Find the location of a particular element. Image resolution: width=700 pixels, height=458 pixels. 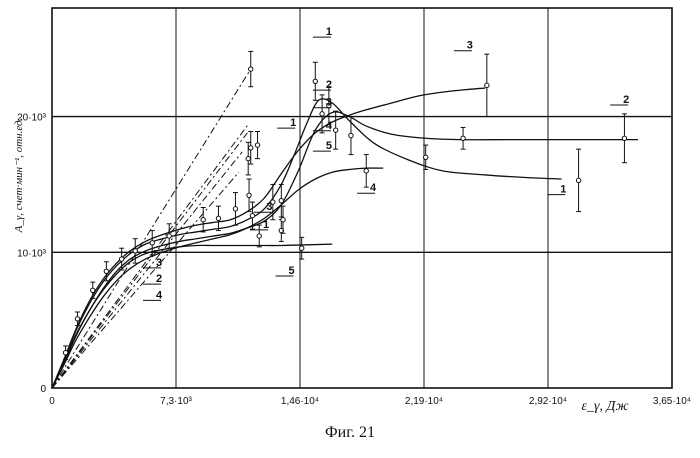

x-axis-label: ε_γ, Дж is located at coordinates (605, 406).